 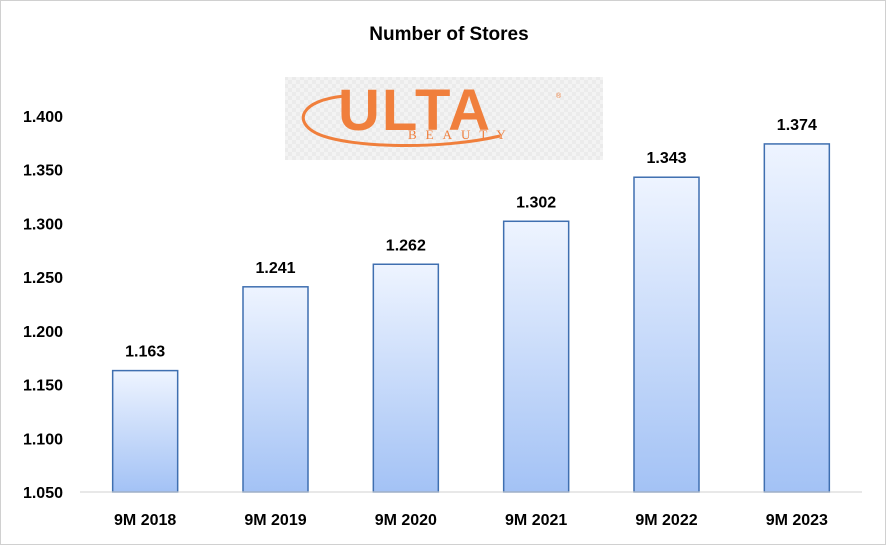 I want to click on data-label: 1.163, so click(x=145, y=352).